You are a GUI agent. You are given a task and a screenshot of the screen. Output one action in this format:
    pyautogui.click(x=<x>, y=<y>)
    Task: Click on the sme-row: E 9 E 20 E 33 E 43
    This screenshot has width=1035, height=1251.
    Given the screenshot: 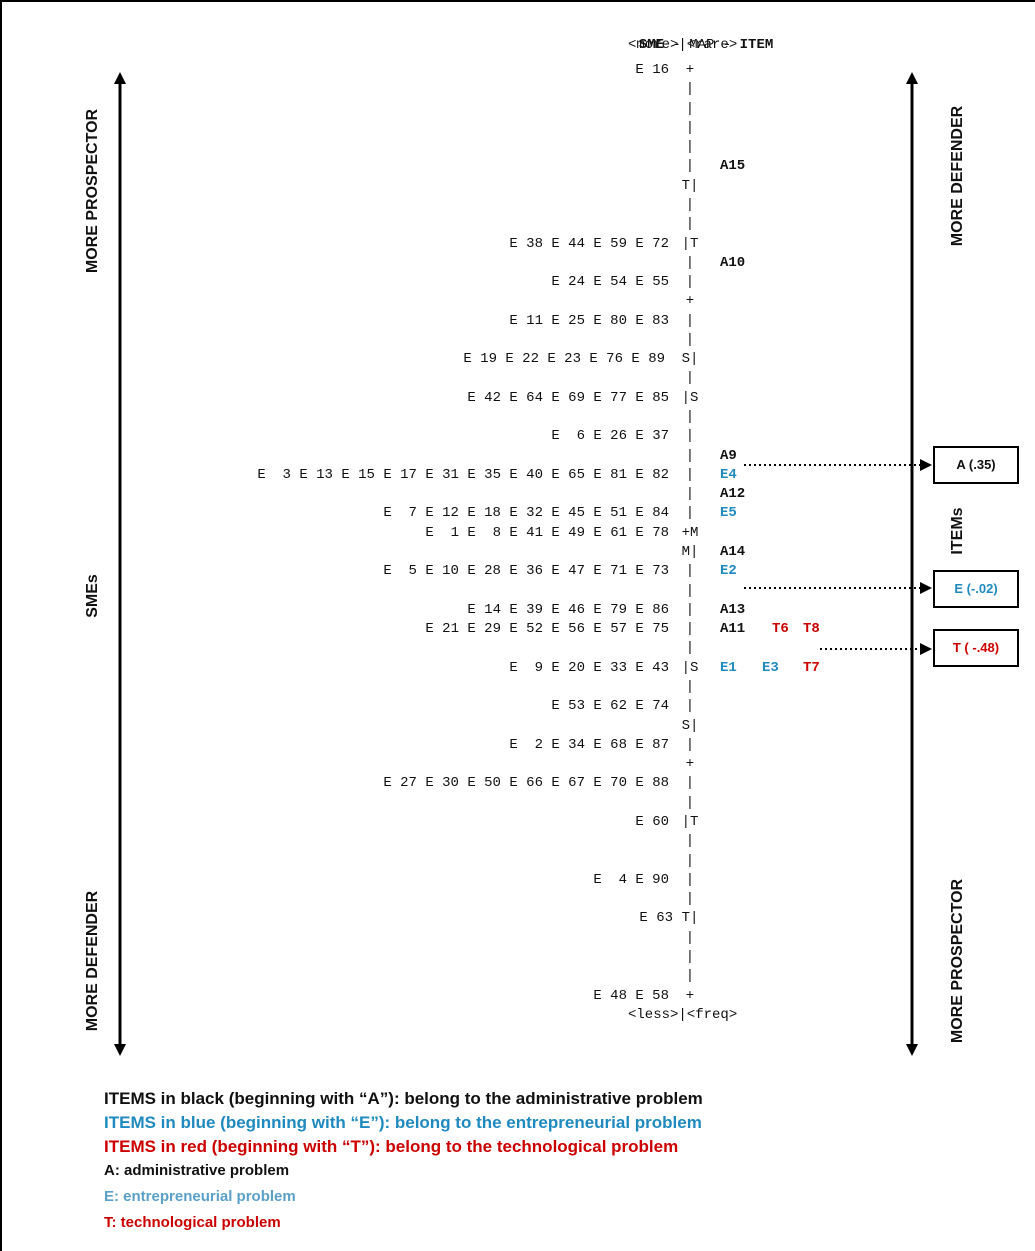 What is the action you would take?
    pyautogui.click(x=589, y=668)
    